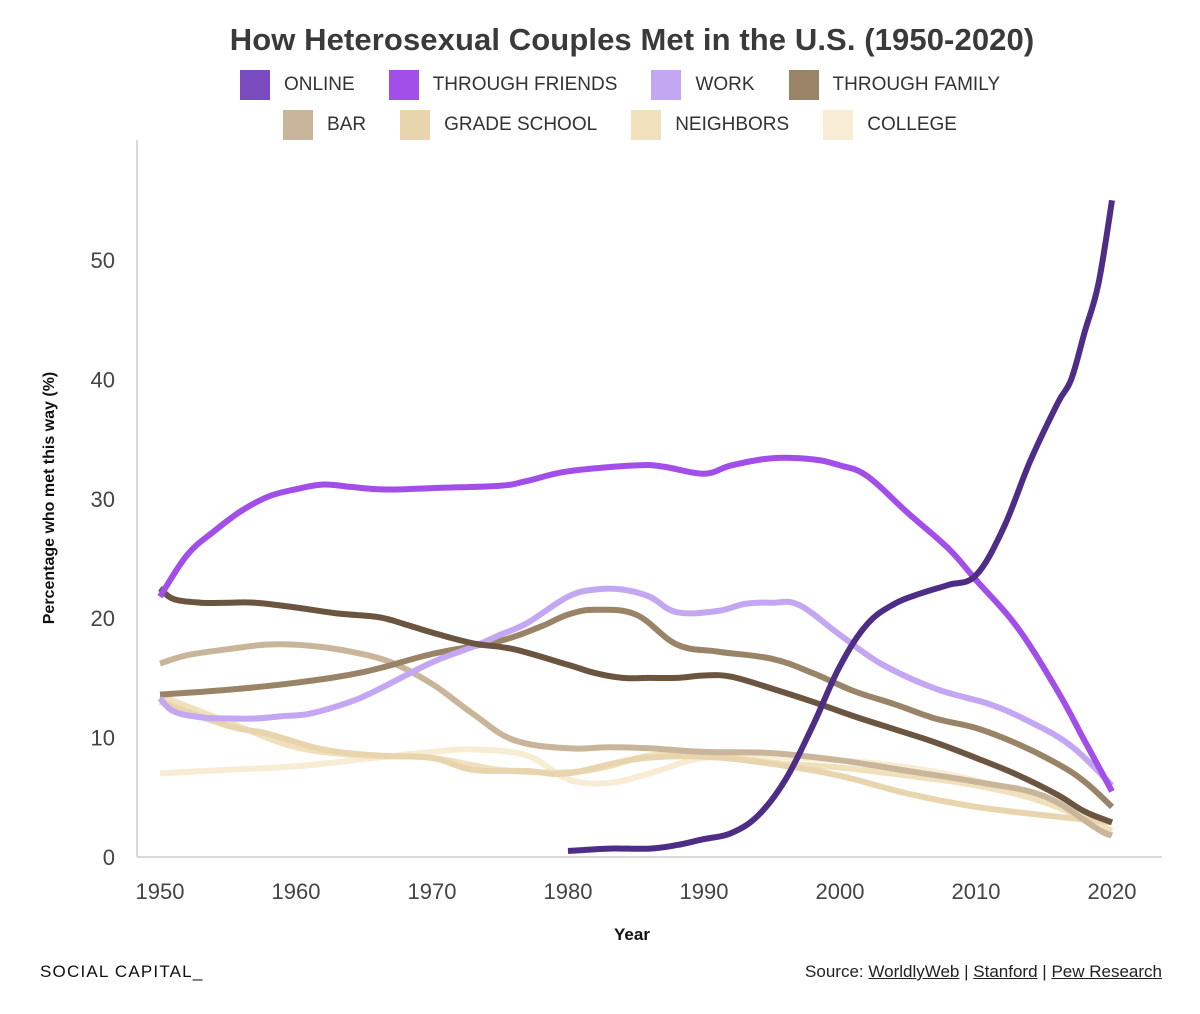 This screenshot has height=1014, width=1200. Describe the element at coordinates (103, 499) in the screenshot. I see `y-tick-label: 30` at that location.